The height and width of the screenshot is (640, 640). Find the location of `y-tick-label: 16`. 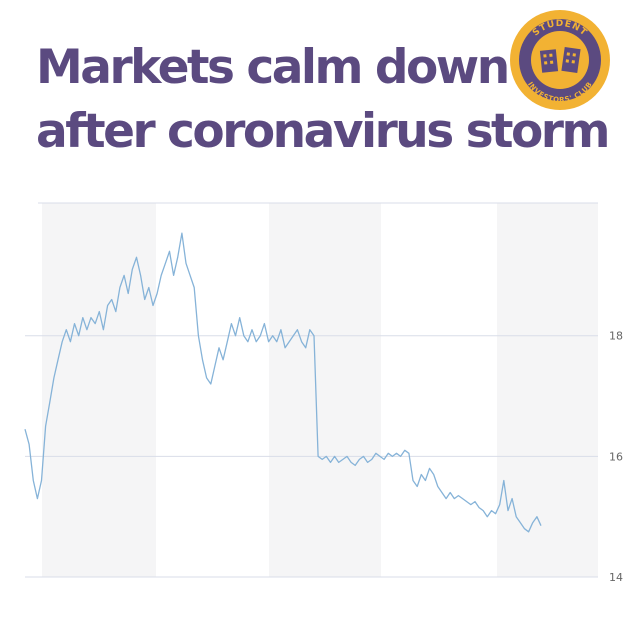

y-tick-label: 16 is located at coordinates (616, 456).